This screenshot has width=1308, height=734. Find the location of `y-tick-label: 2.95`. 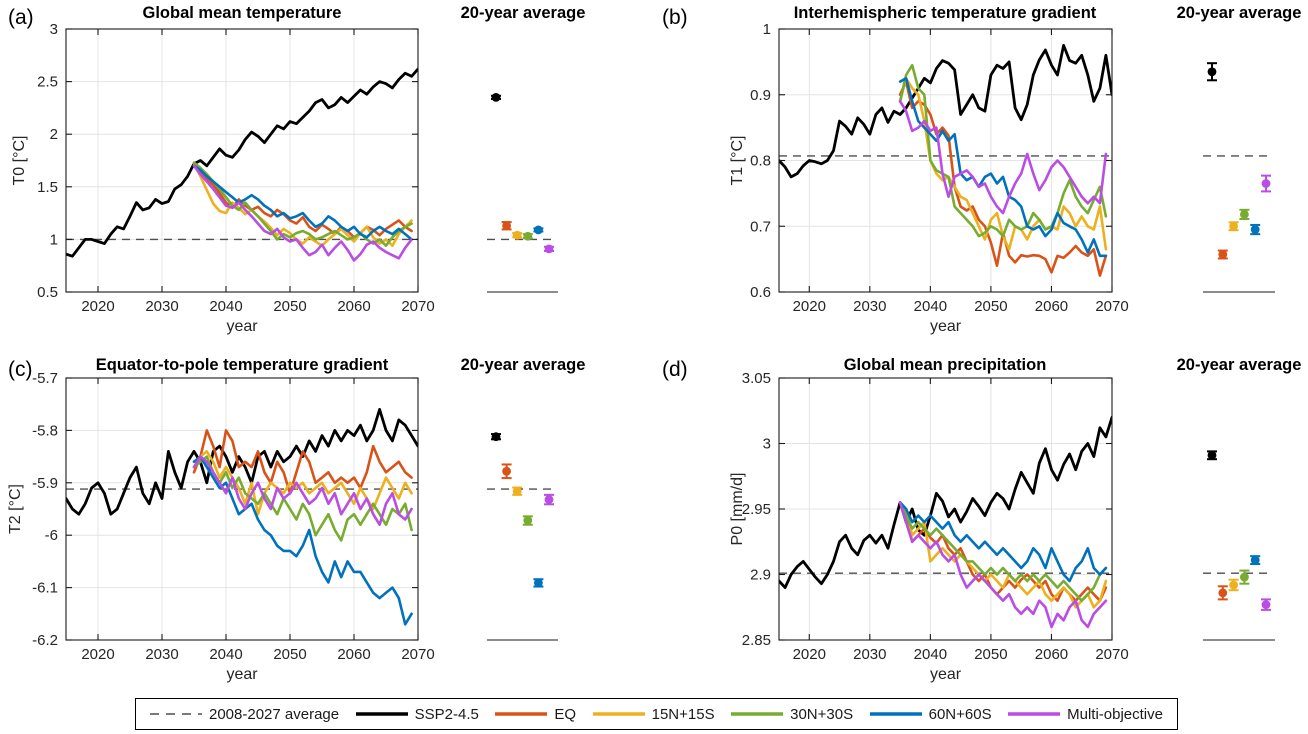

y-tick-label: 2.95 is located at coordinates (756, 509).